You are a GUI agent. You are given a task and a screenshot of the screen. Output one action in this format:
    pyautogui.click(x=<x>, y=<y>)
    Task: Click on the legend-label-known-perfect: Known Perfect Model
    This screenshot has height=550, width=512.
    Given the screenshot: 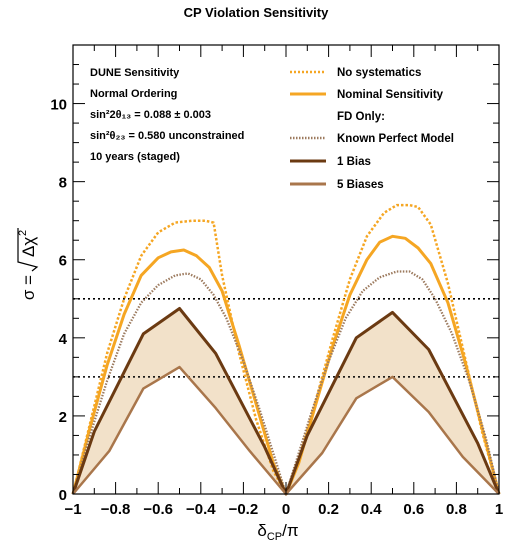 What is the action you would take?
    pyautogui.click(x=395, y=139)
    